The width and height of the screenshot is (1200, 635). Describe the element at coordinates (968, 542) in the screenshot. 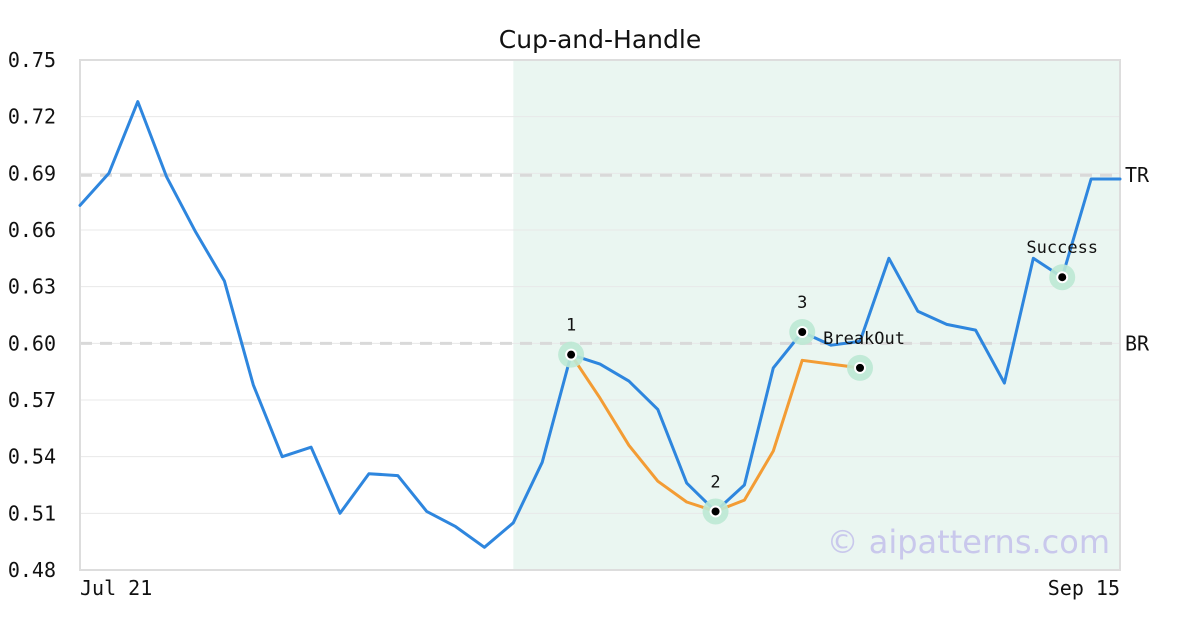

I see `watermark: © aipatterns.com` at that location.